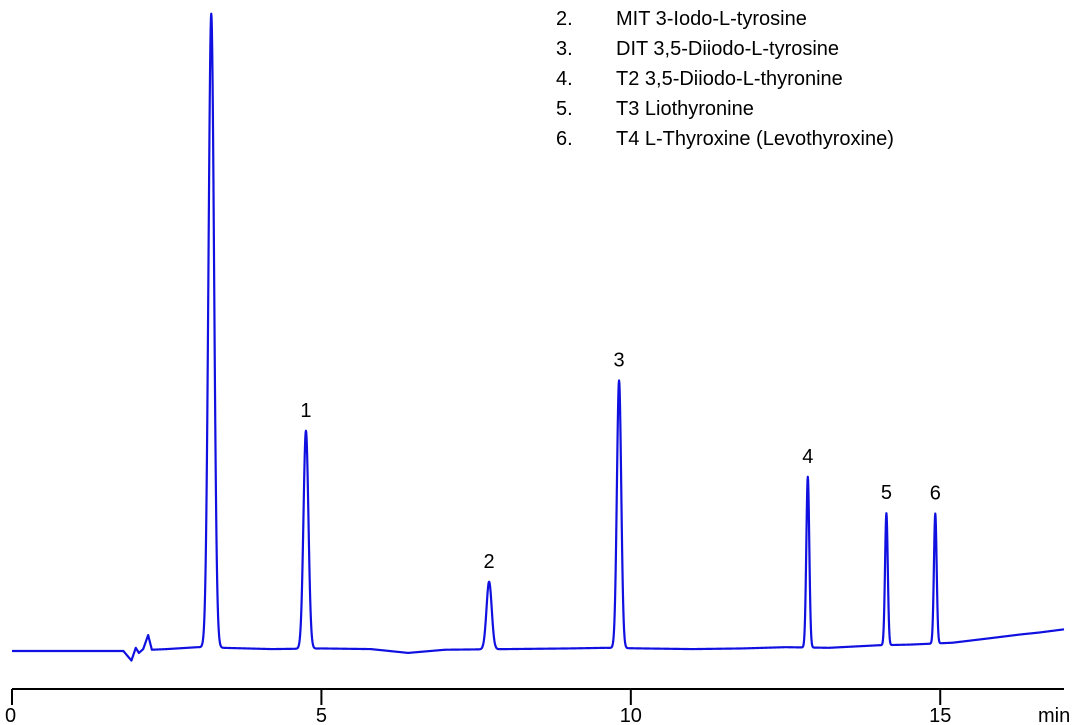 The width and height of the screenshot is (1079, 725). I want to click on legend-entry: T4 L-Thyroxine (Levothyroxine), so click(755, 139).